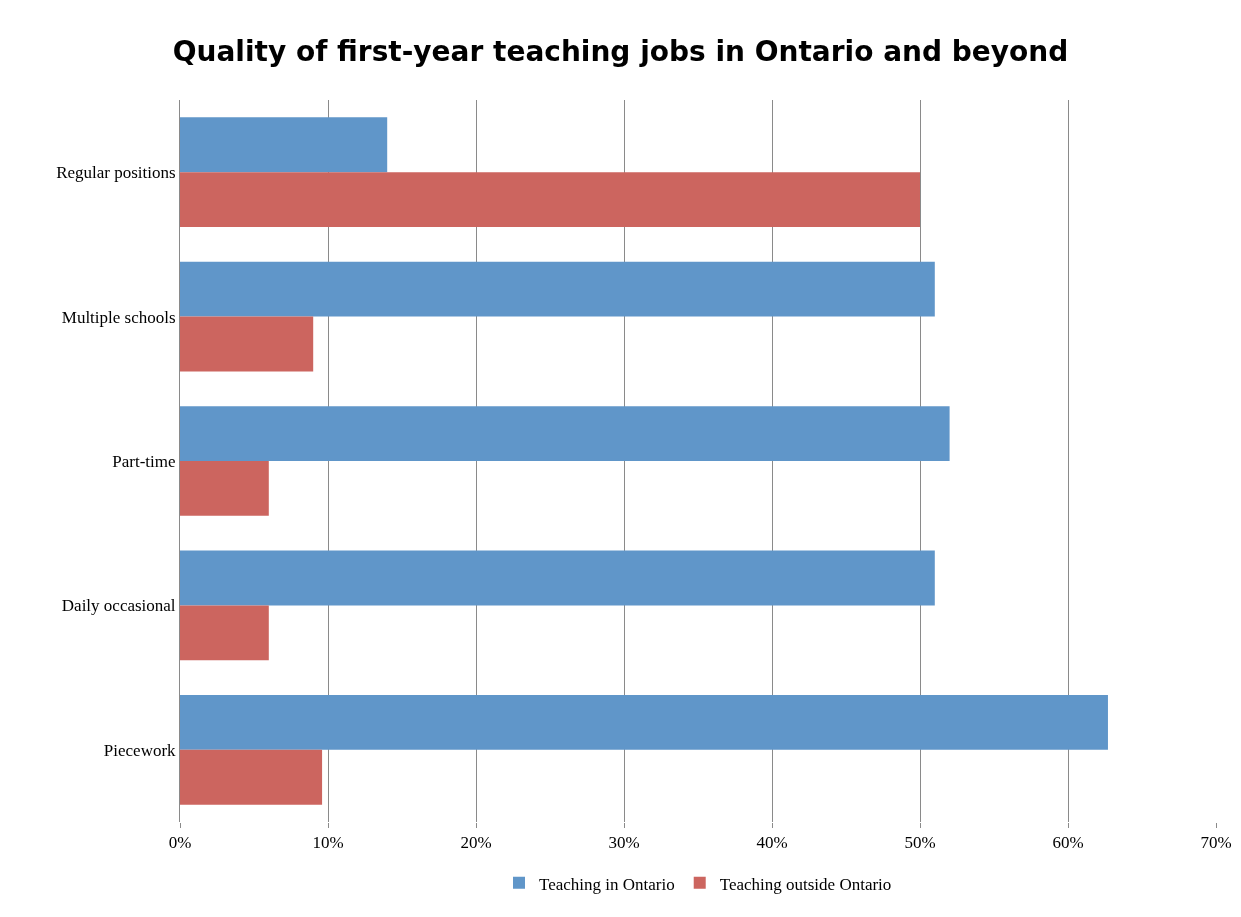 The width and height of the screenshot is (1241, 917). Describe the element at coordinates (607, 884) in the screenshot. I see `legend-label: Teaching in Ontario` at that location.